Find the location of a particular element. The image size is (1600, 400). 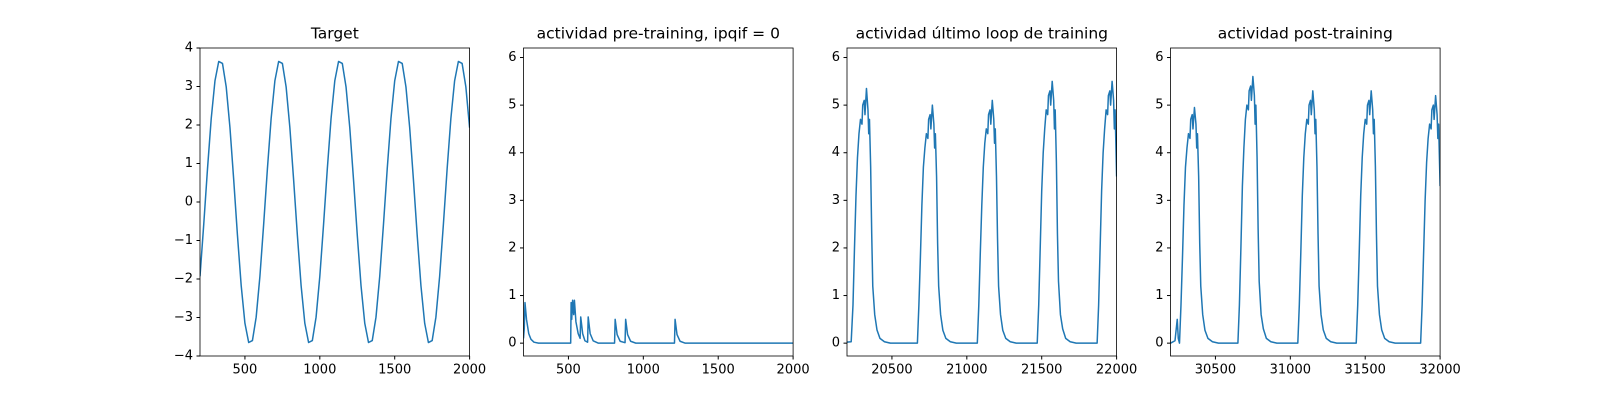

y-tick-label: −2 is located at coordinates (183, 279).